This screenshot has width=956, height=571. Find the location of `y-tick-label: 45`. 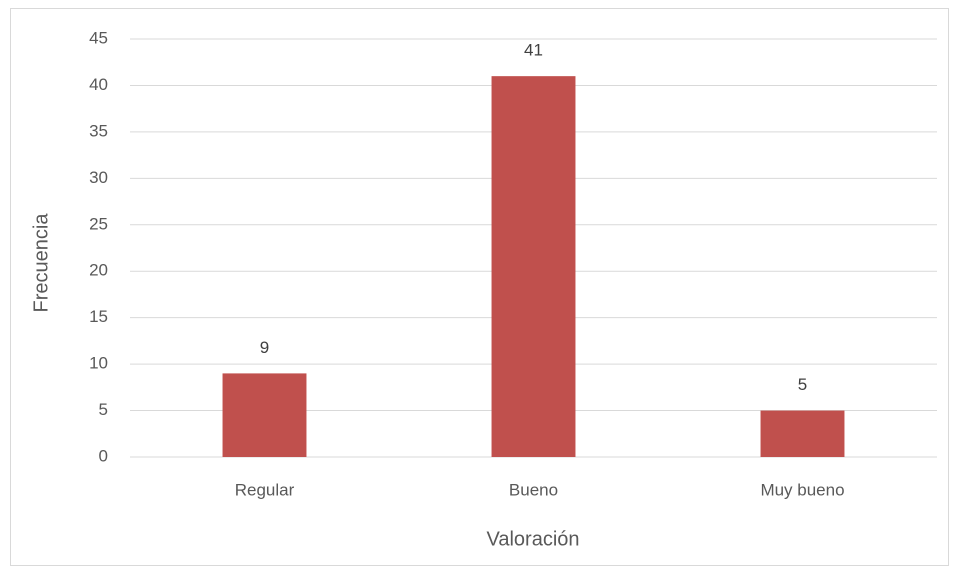

y-tick-label: 45 is located at coordinates (98, 37).